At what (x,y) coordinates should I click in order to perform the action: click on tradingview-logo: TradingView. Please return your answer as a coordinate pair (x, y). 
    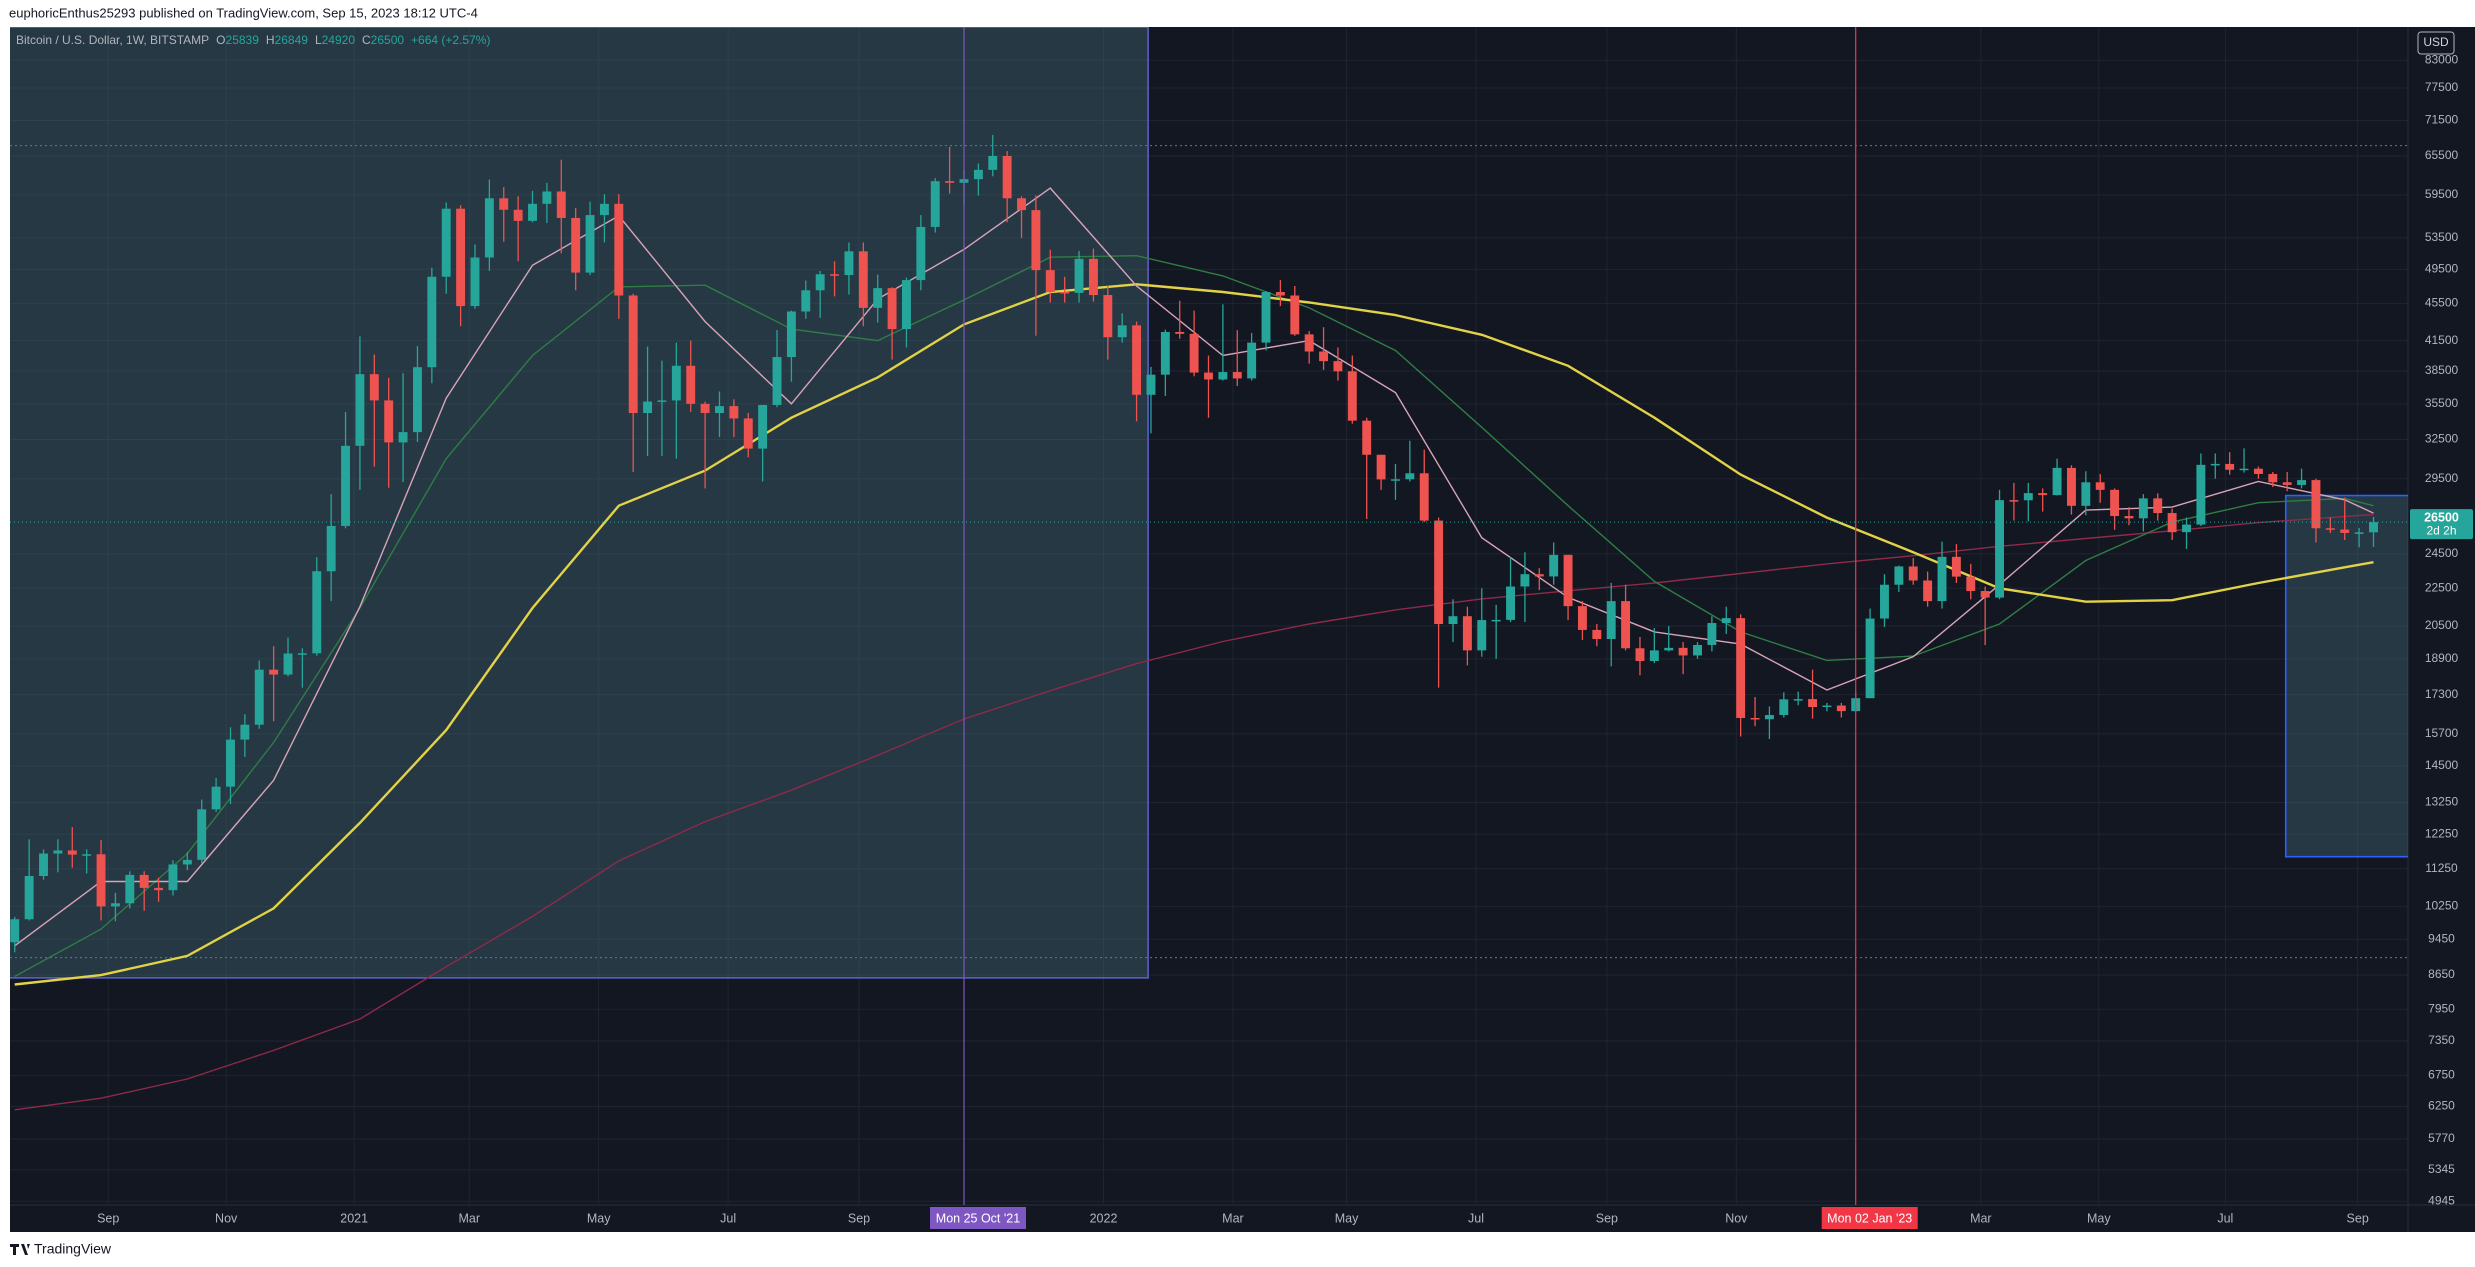
    Looking at the image, I should click on (61, 1249).